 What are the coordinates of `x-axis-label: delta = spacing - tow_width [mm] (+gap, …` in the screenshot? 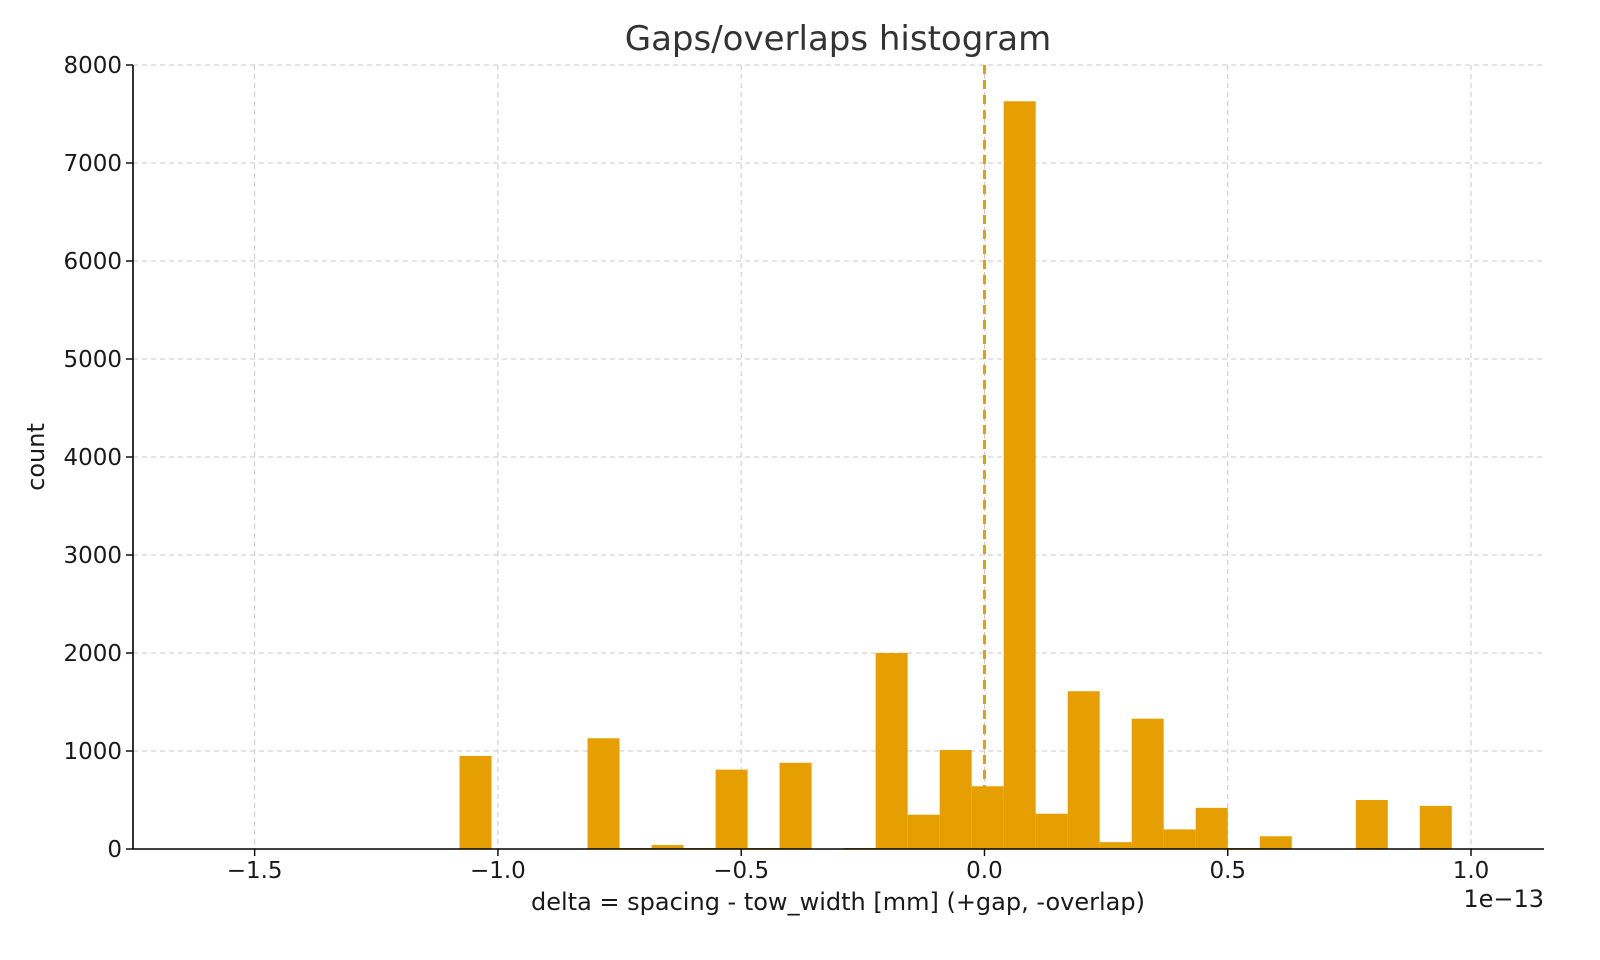 It's located at (838, 902).